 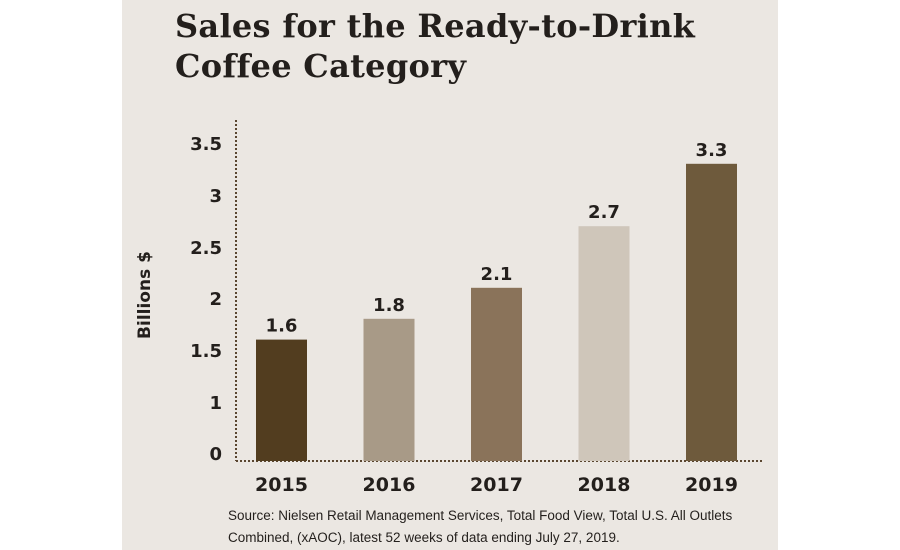 I want to click on x-tick-label: 2018, so click(x=604, y=485).